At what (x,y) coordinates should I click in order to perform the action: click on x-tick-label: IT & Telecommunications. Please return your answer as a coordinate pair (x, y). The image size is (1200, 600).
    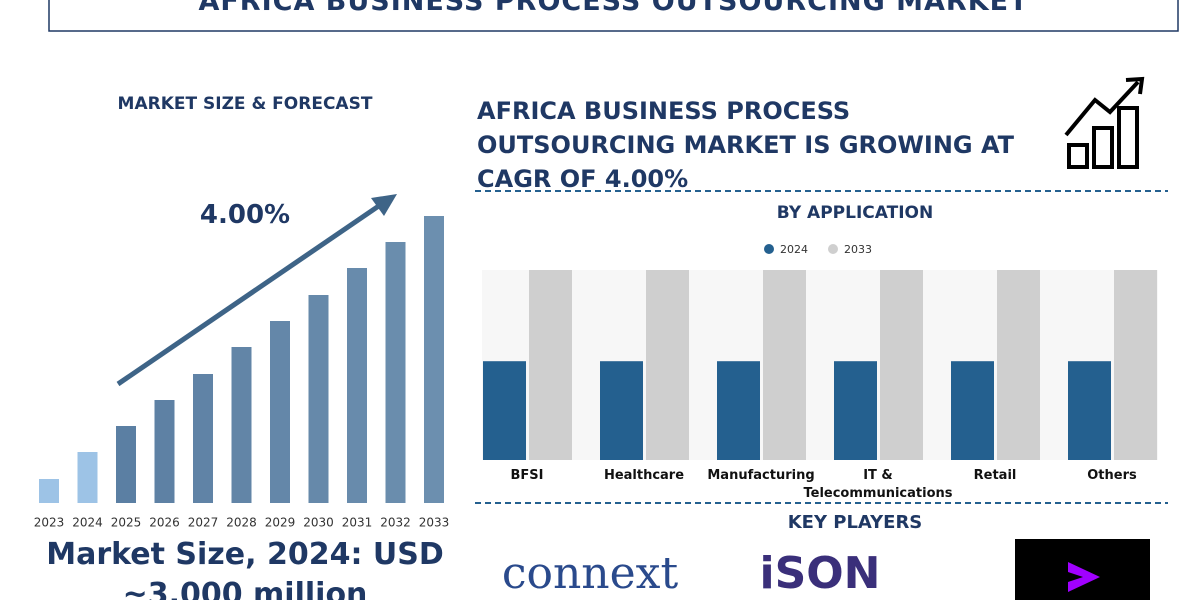
    Looking at the image, I should click on (878, 484).